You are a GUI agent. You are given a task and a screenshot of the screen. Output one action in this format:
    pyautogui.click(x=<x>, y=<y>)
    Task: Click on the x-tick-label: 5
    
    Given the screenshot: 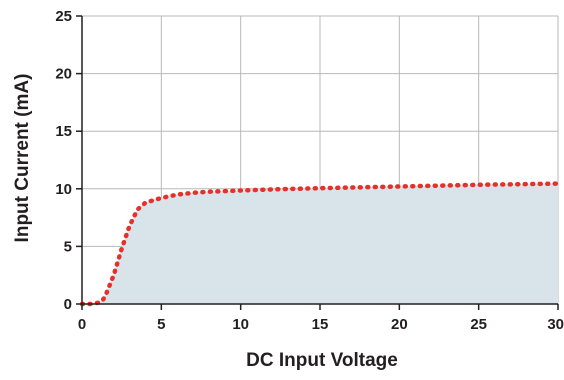 What is the action you would take?
    pyautogui.click(x=161, y=324)
    